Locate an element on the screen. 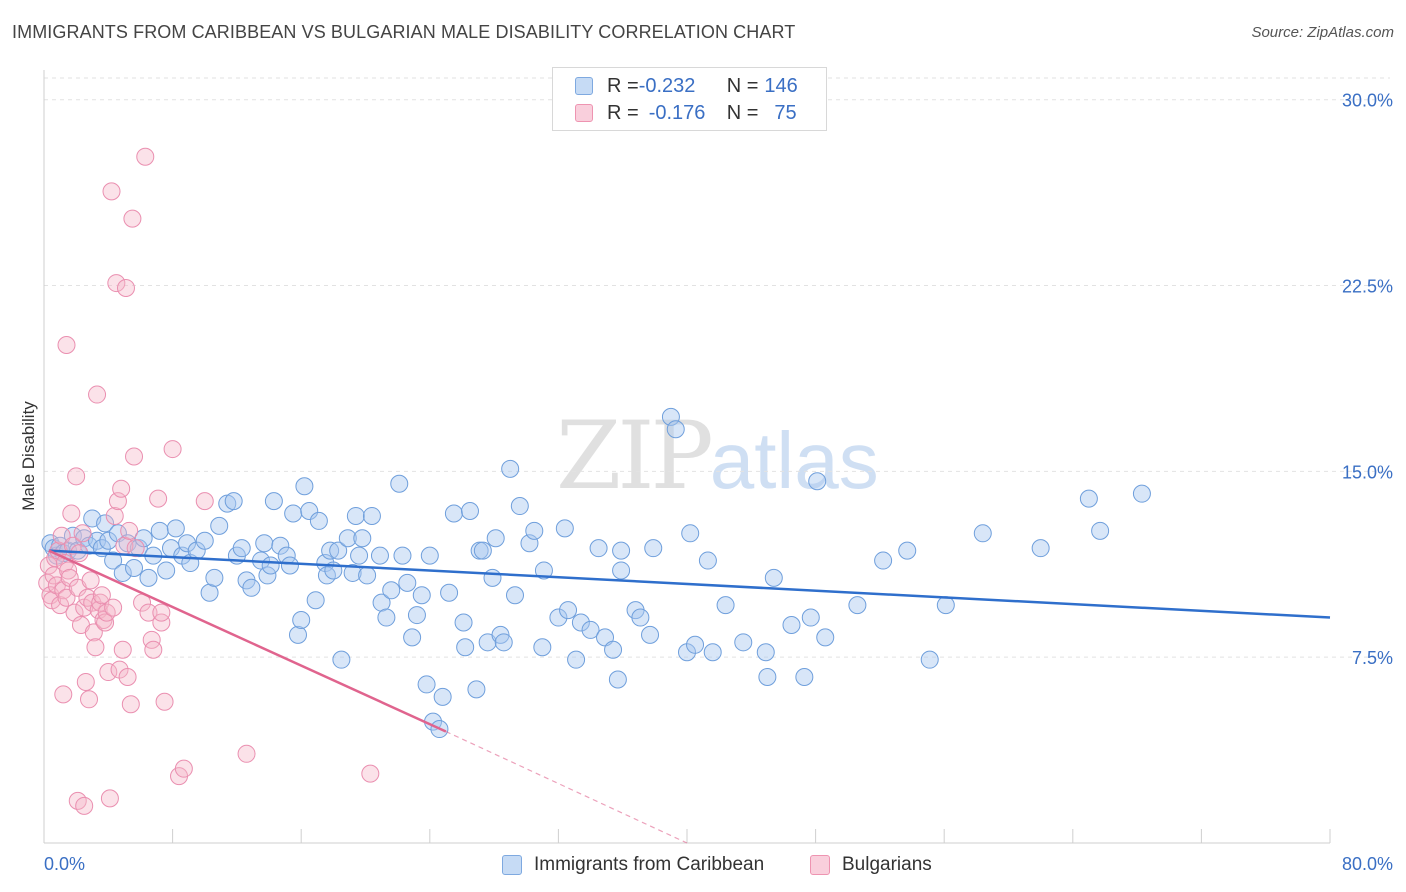  watermark-atlas: atlas is located at coordinates (794, 460).